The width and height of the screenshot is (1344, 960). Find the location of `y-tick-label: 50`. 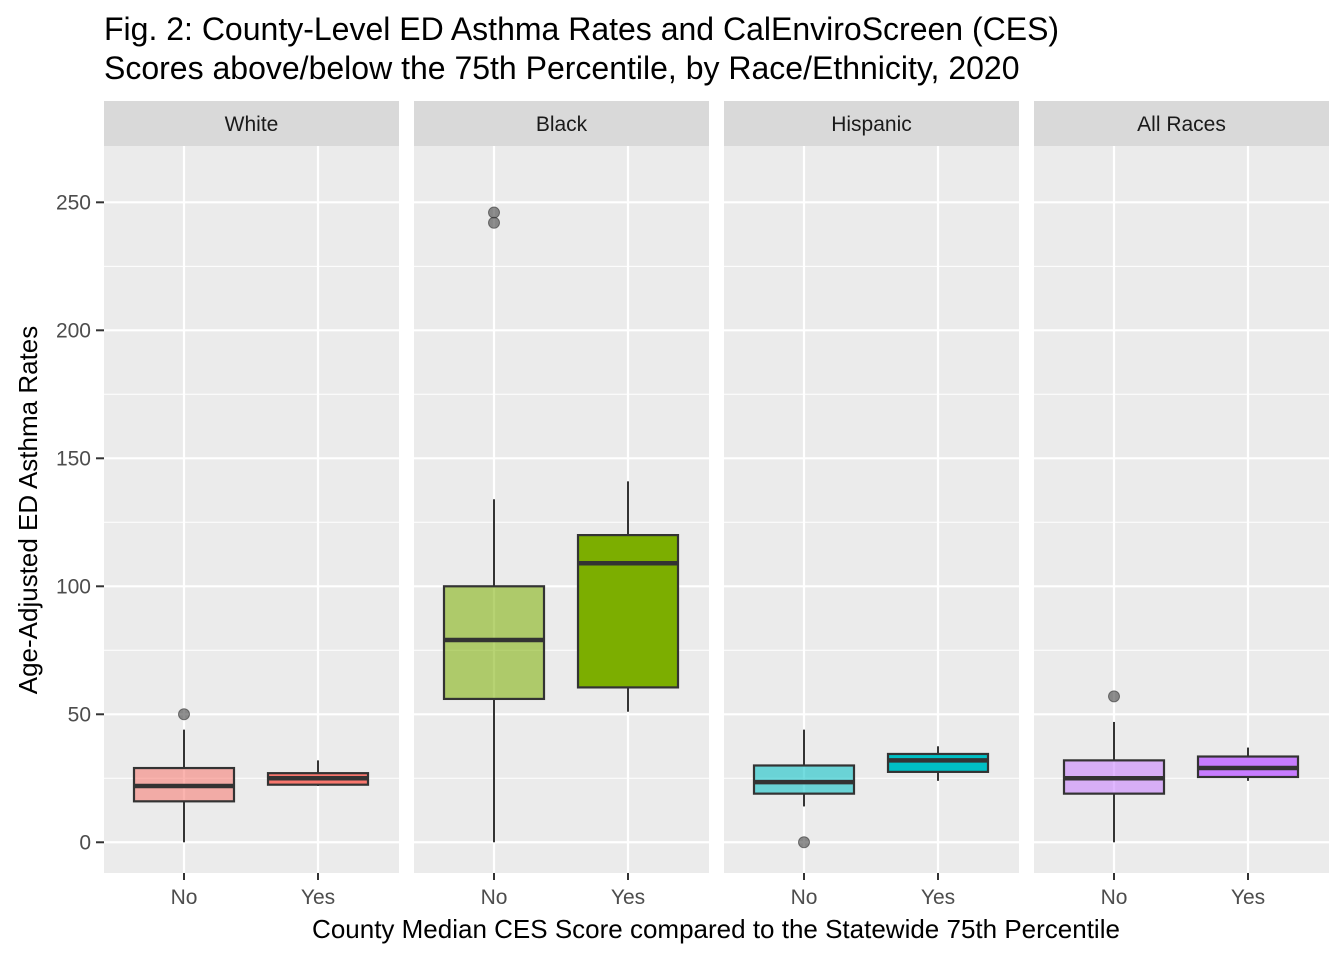

y-tick-label: 50 is located at coordinates (79, 714).